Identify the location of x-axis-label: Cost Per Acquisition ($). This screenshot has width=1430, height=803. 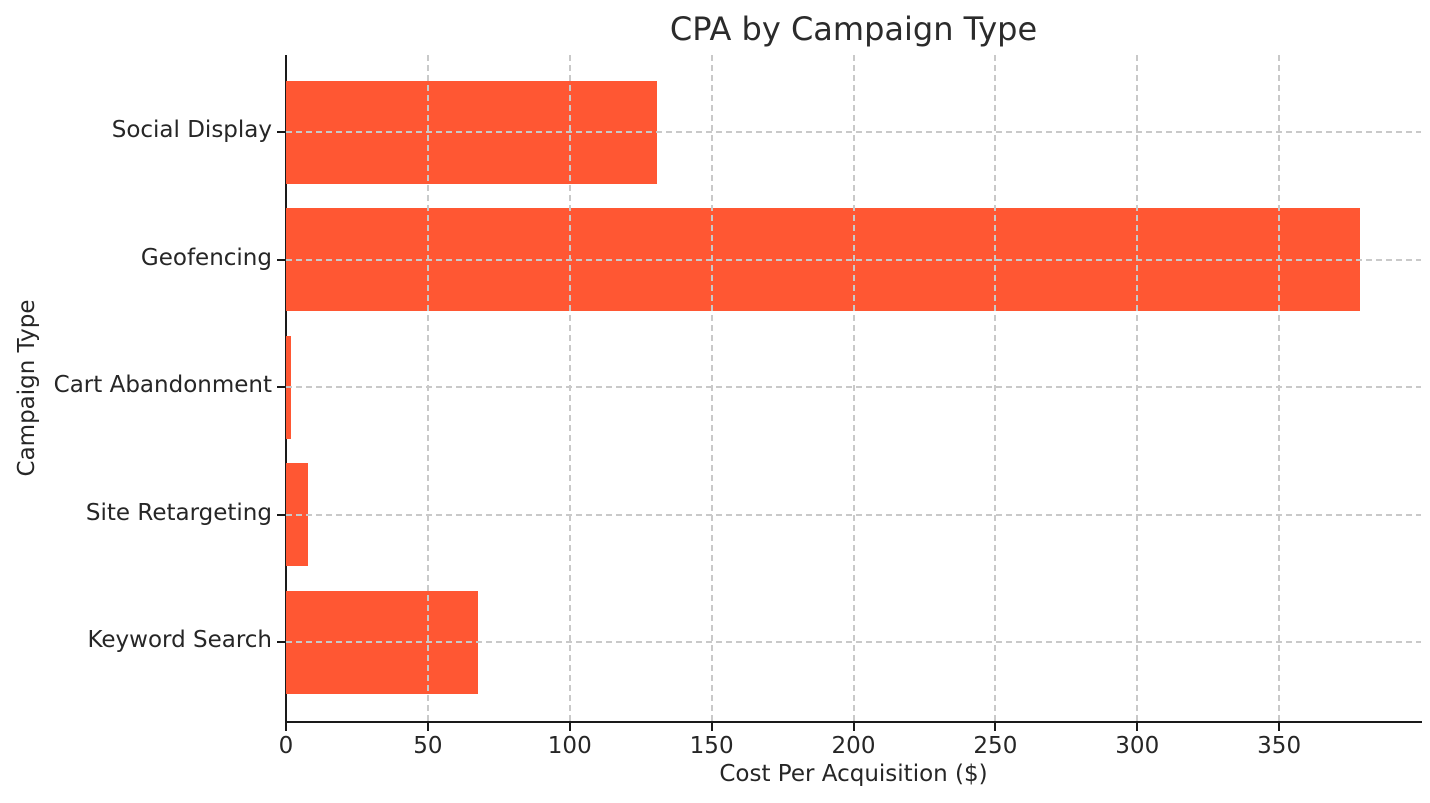
(853, 774).